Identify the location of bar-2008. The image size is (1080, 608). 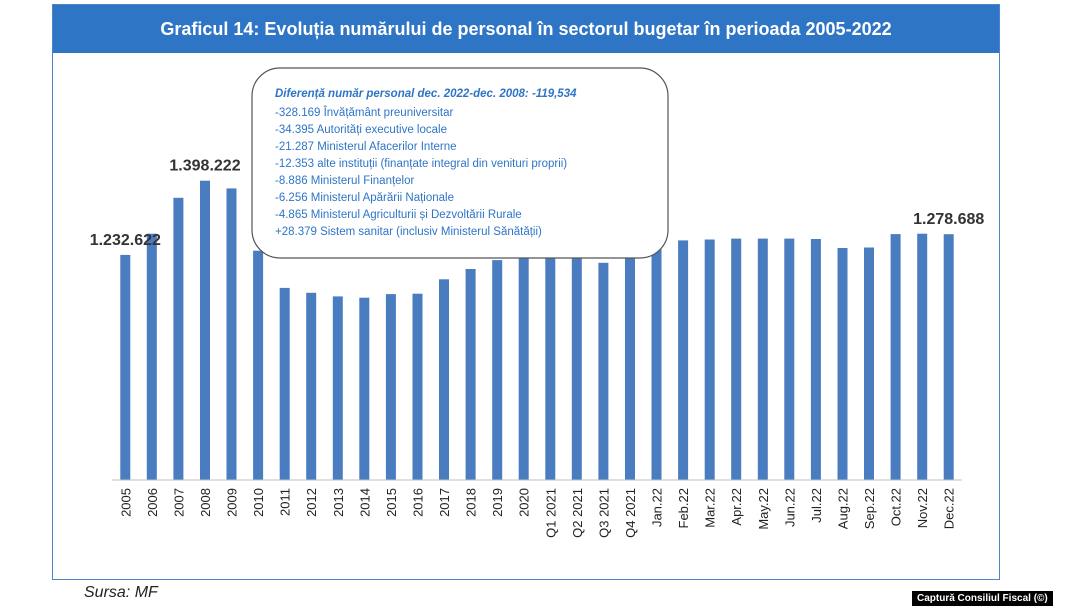
(205, 330).